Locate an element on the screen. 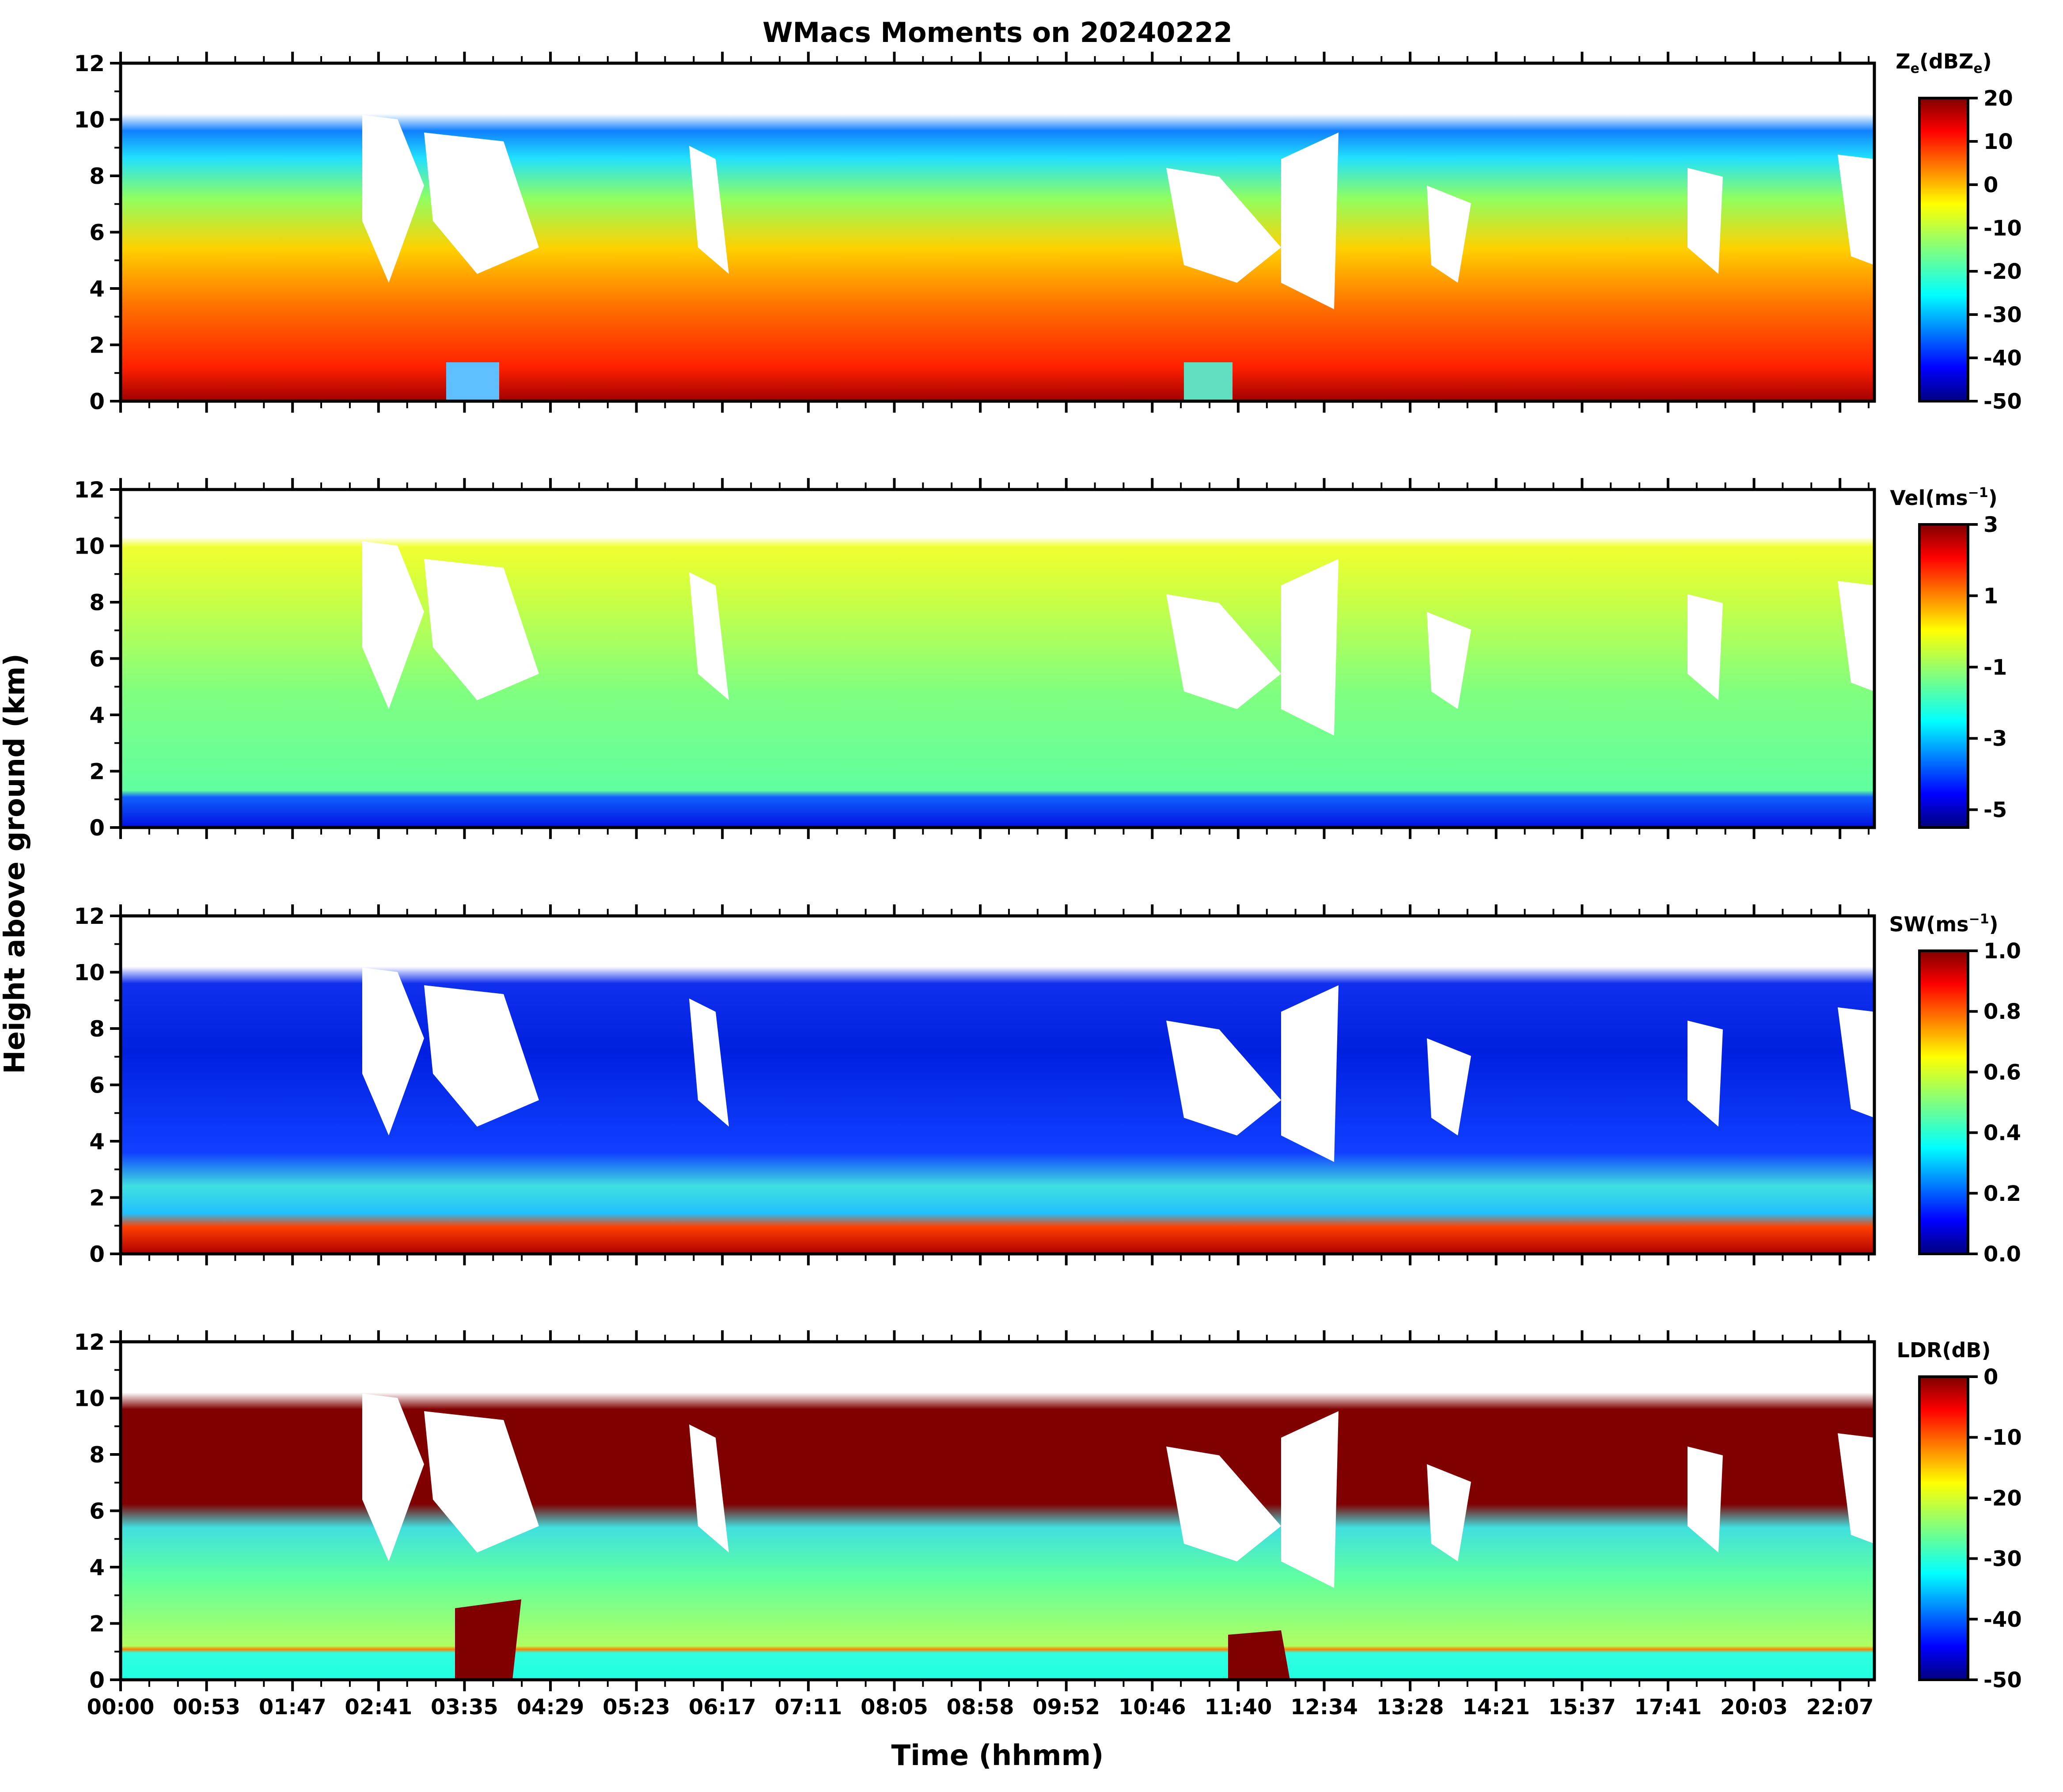 This screenshot has width=2063, height=1792. ldr-y-tick-label: 10 is located at coordinates (89, 1399).